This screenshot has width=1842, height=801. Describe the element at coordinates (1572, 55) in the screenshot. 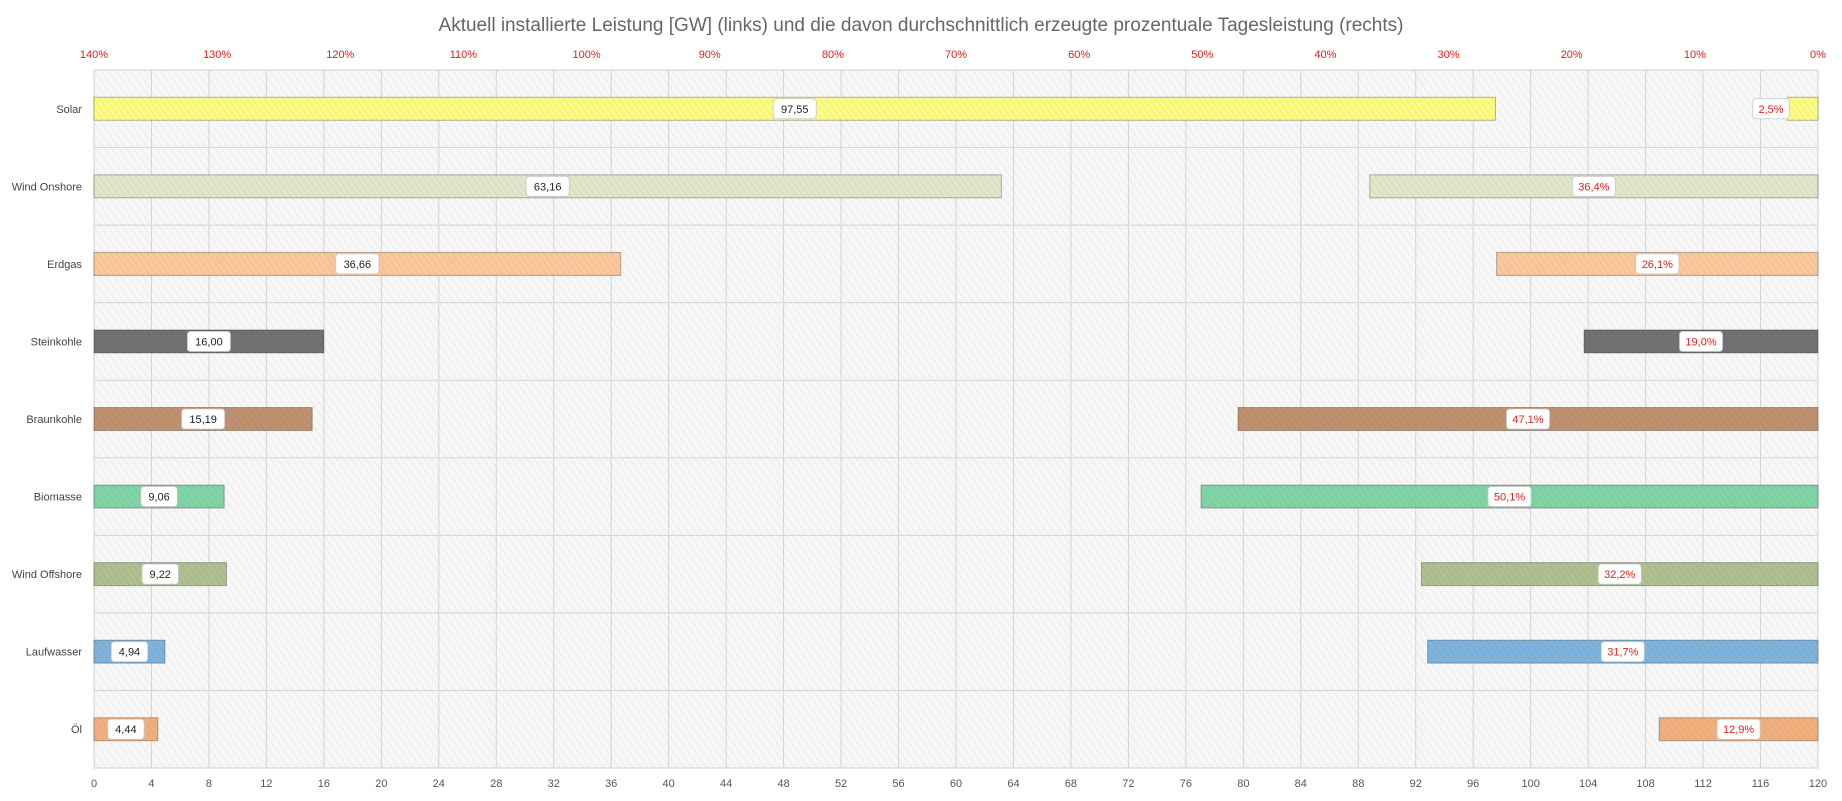

I see `top-tick-label: 20%` at that location.